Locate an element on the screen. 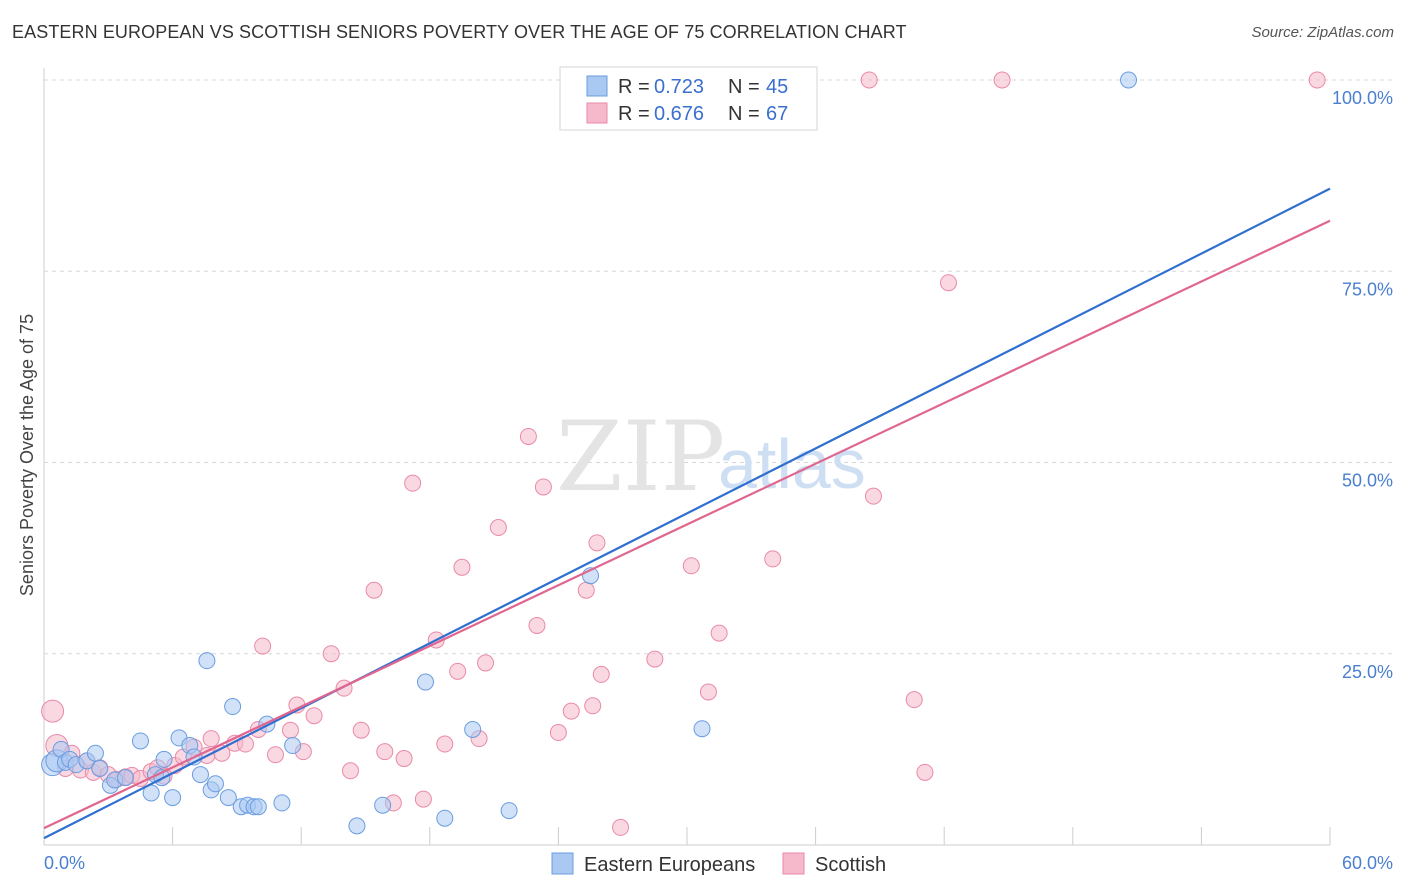 This screenshot has width=1406, height=892. legend-series-swatch-scottish is located at coordinates (793, 863).